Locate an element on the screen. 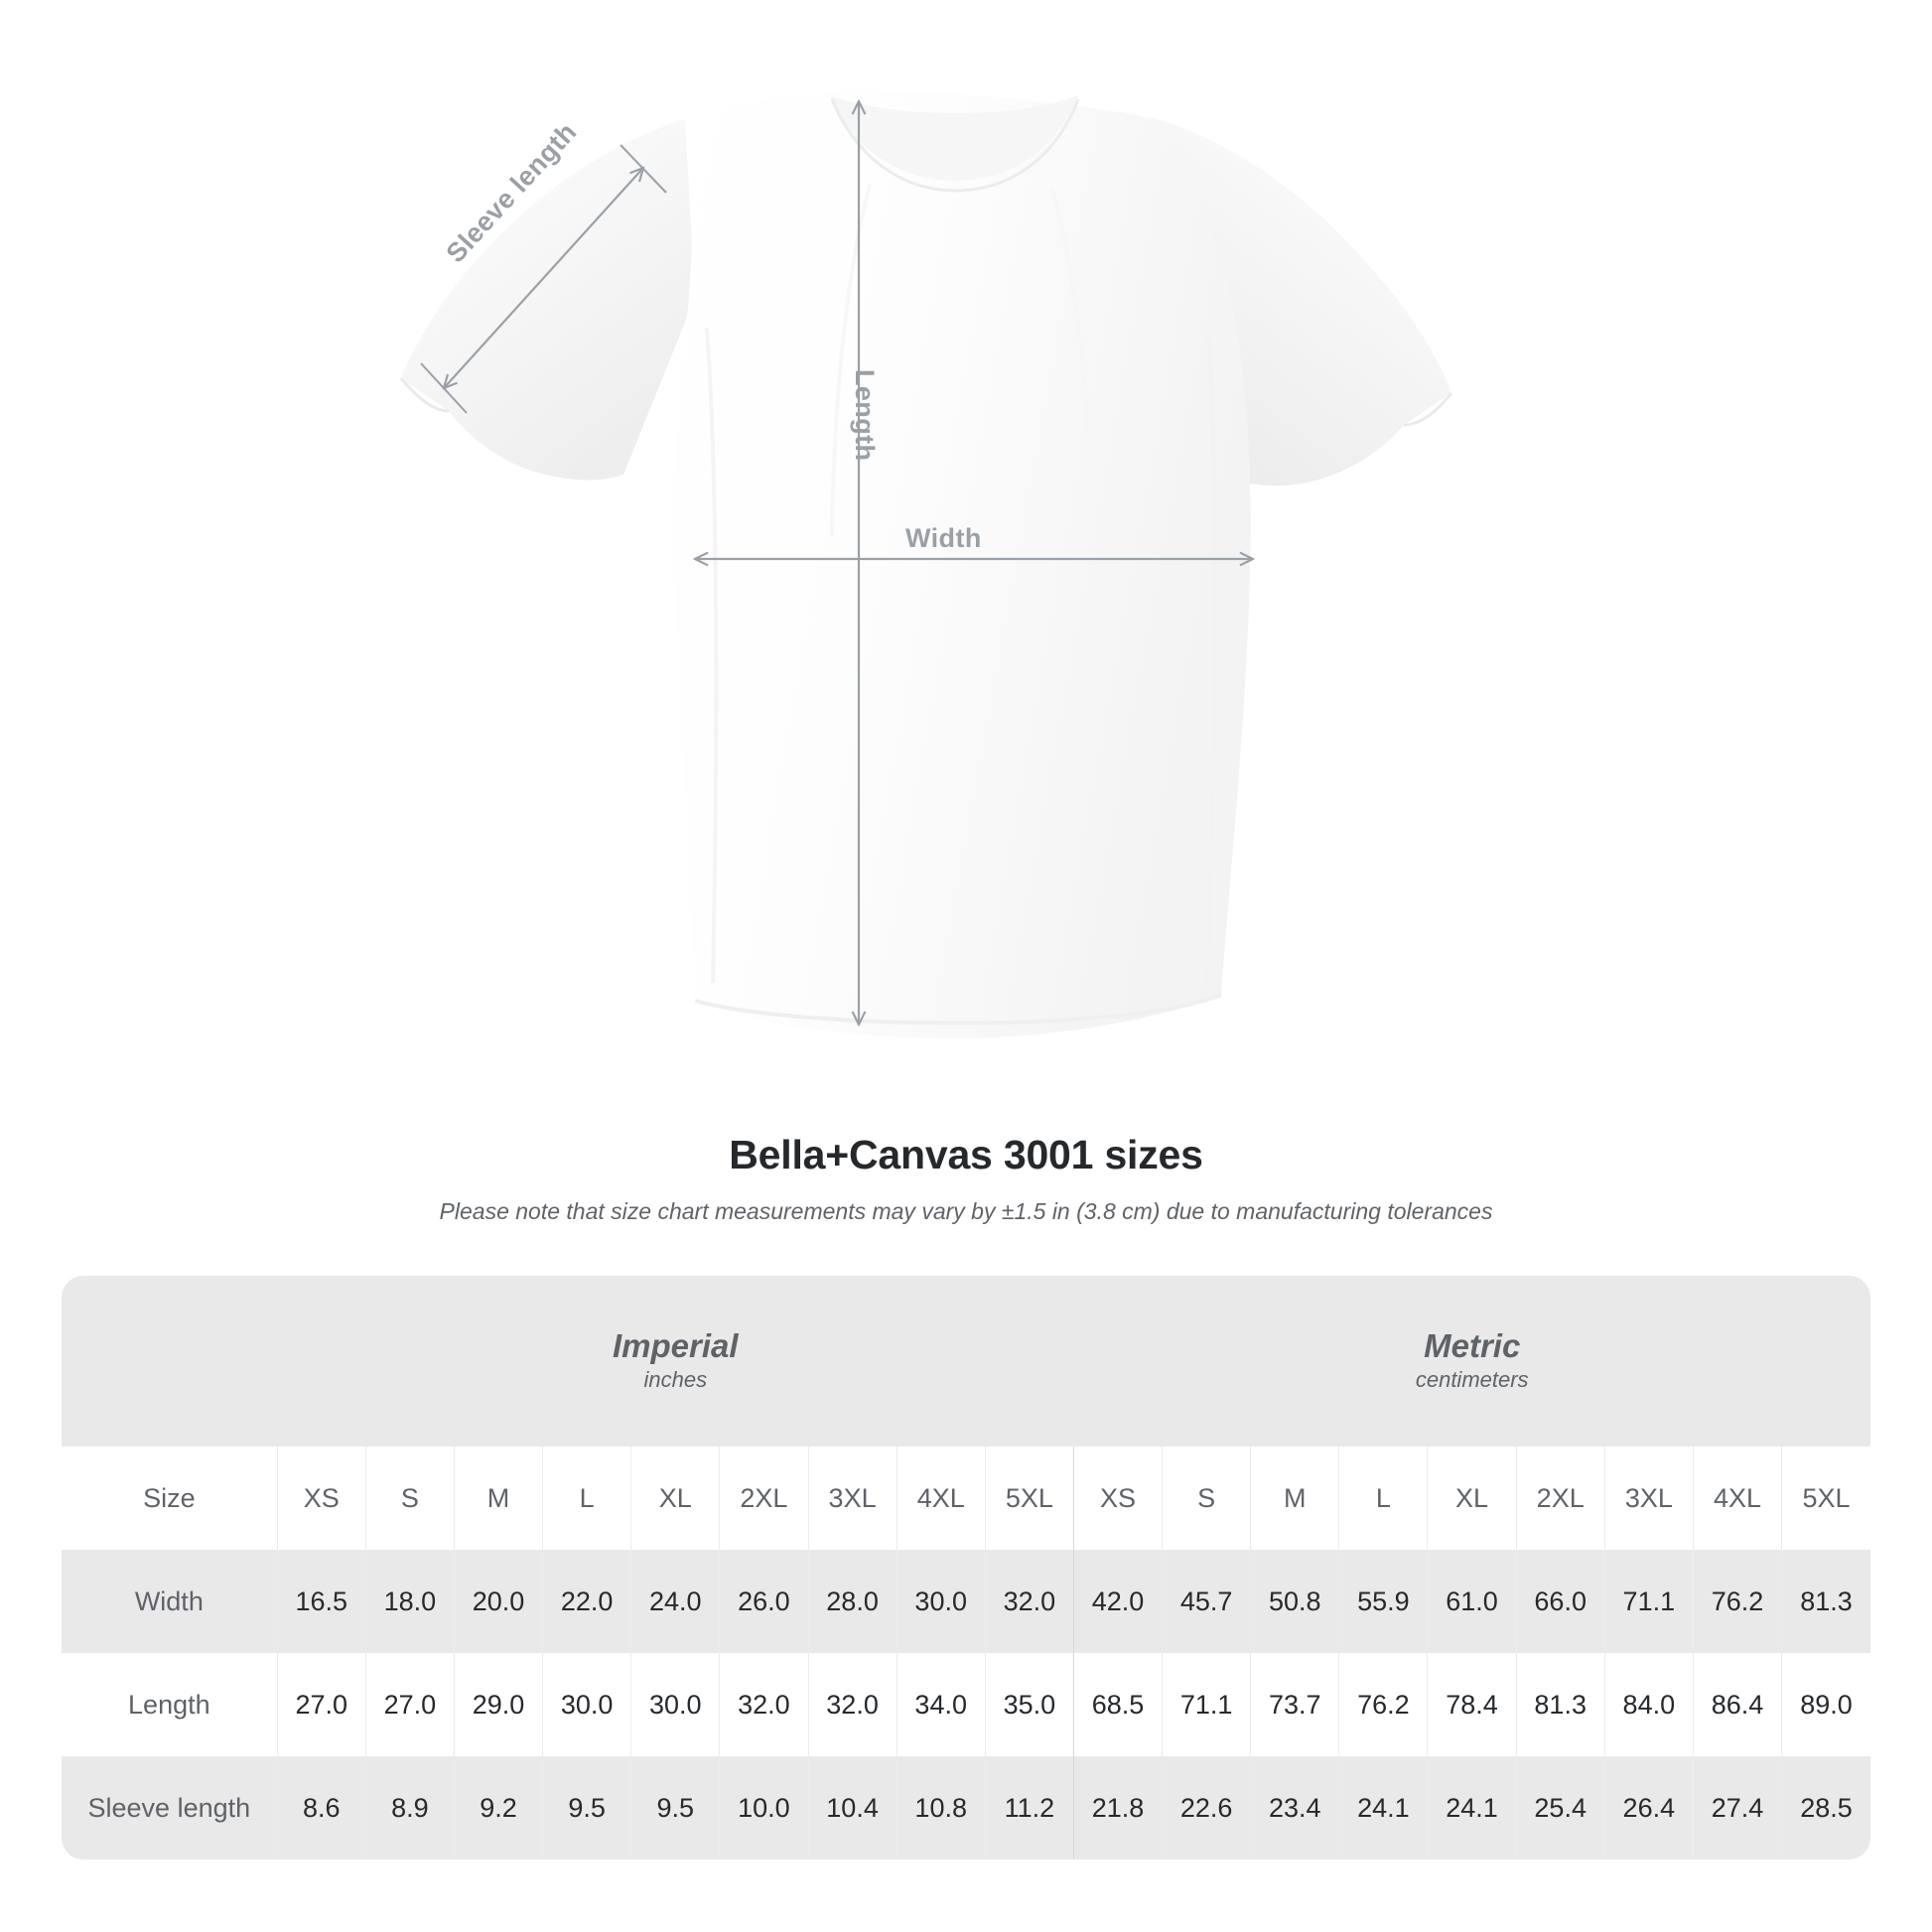  cell-sleeve-length-imperial-l: 9.5 is located at coordinates (586, 1808).